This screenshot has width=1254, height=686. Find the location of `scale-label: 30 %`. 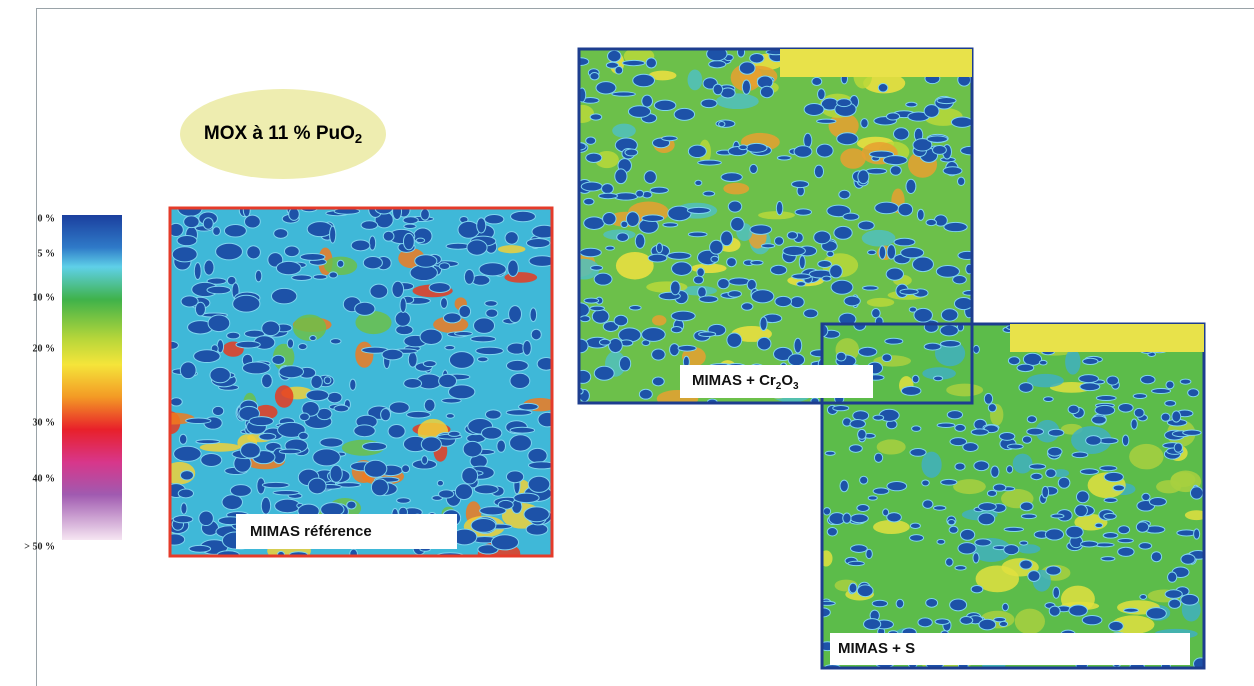

scale-label: 30 % is located at coordinates (44, 422).